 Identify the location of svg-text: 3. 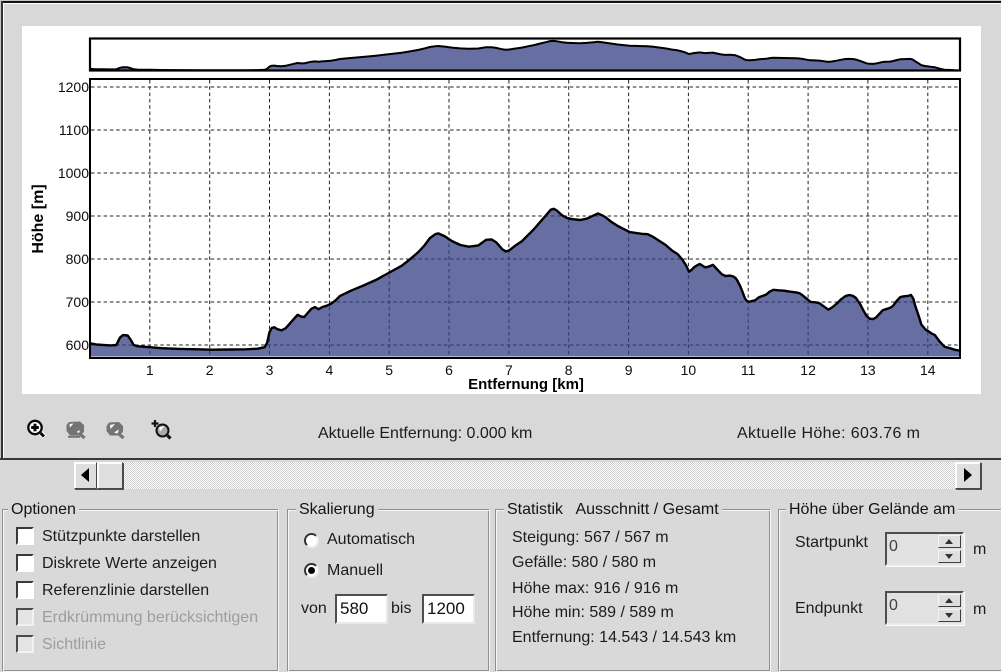
(270, 370).